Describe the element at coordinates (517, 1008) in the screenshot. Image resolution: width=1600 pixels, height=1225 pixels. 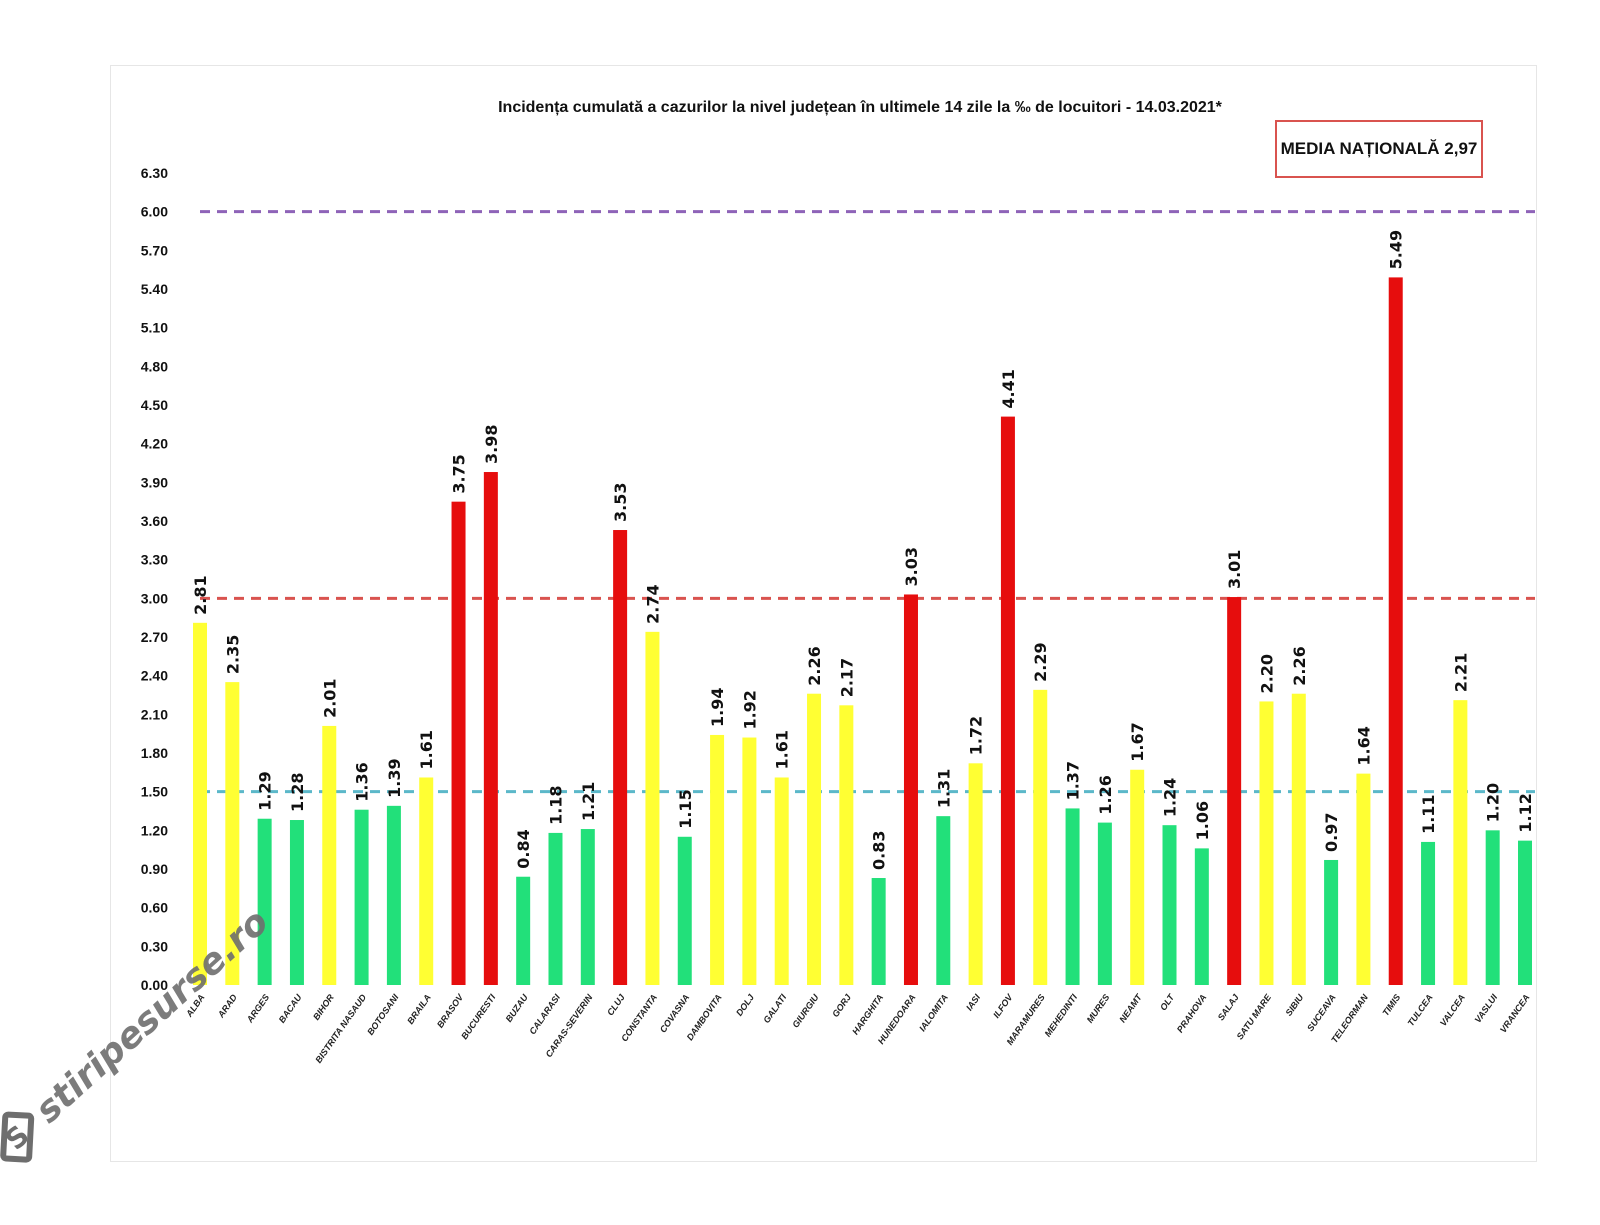
I see `x-tick-label: BUZAU` at that location.